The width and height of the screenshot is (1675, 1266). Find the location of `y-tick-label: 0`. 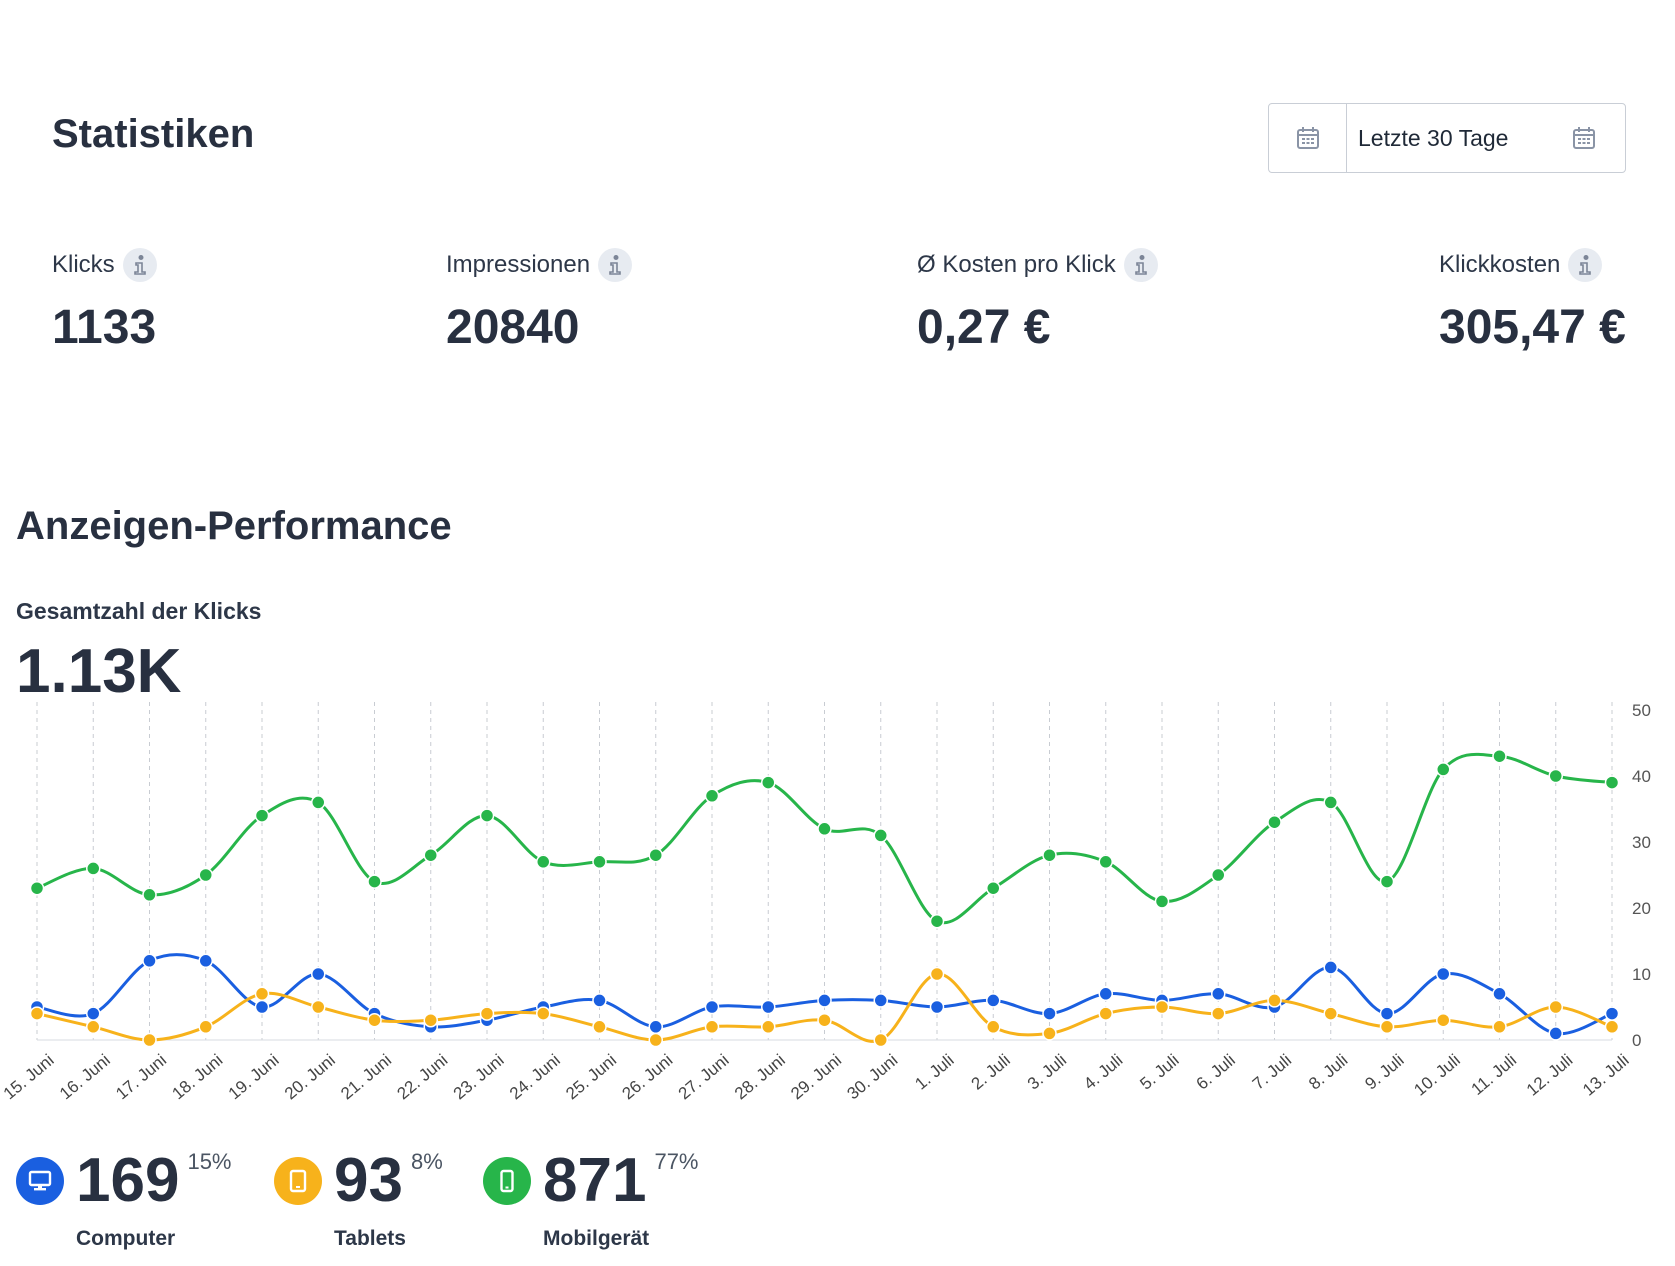

y-tick-label: 0 is located at coordinates (1636, 1040).